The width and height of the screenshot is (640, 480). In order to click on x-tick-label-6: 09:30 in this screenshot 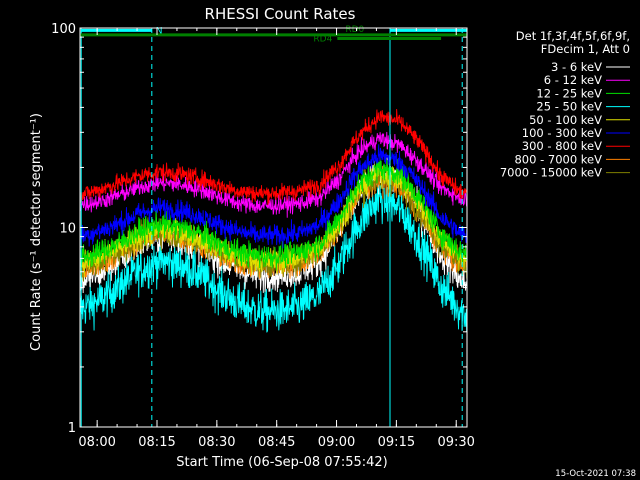, I will do `click(455, 442)`.